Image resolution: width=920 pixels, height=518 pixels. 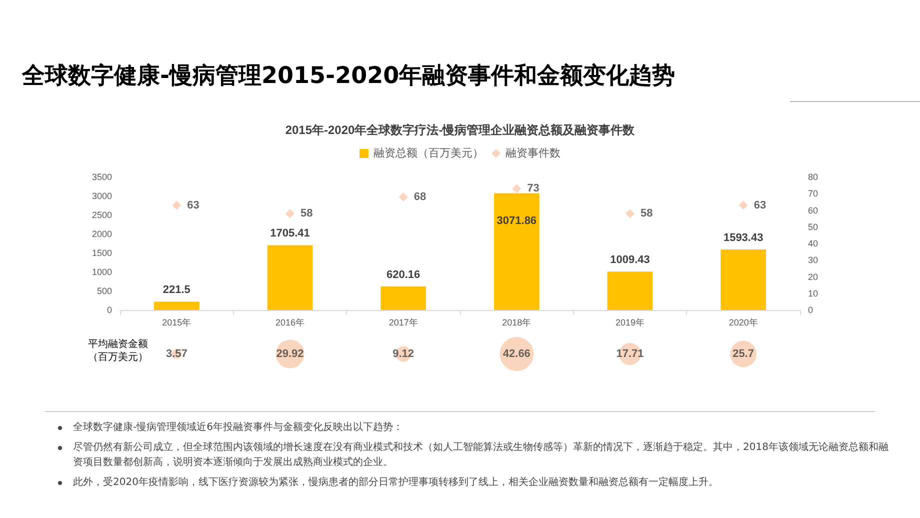 What do you see at coordinates (630, 354) in the screenshot?
I see `data-label: 17.71` at bounding box center [630, 354].